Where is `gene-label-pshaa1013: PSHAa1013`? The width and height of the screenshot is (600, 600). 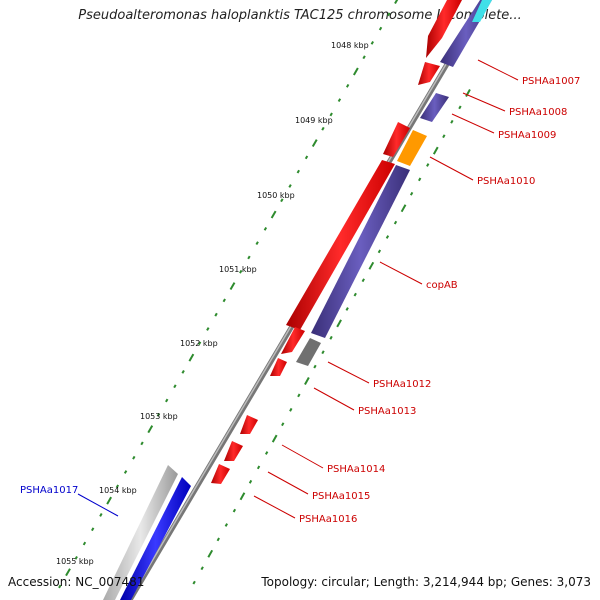 gene-label-pshaa1013: PSHAa1013 is located at coordinates (387, 411).